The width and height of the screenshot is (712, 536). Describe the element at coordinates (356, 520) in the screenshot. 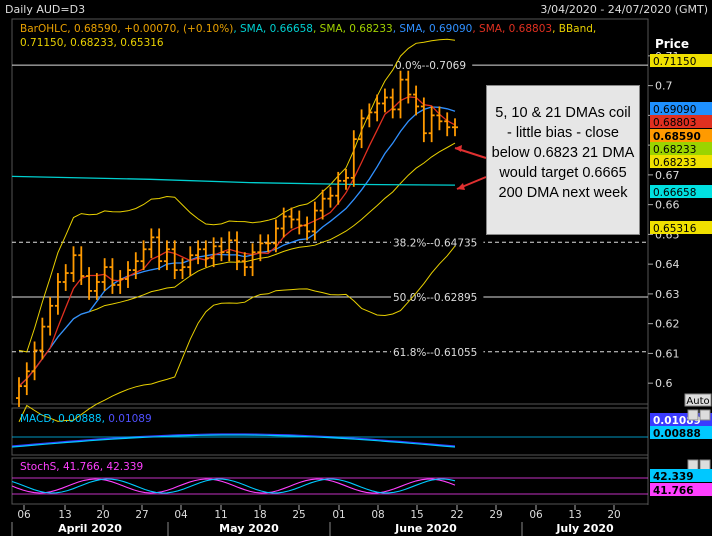

I see `x-axis-band` at that location.